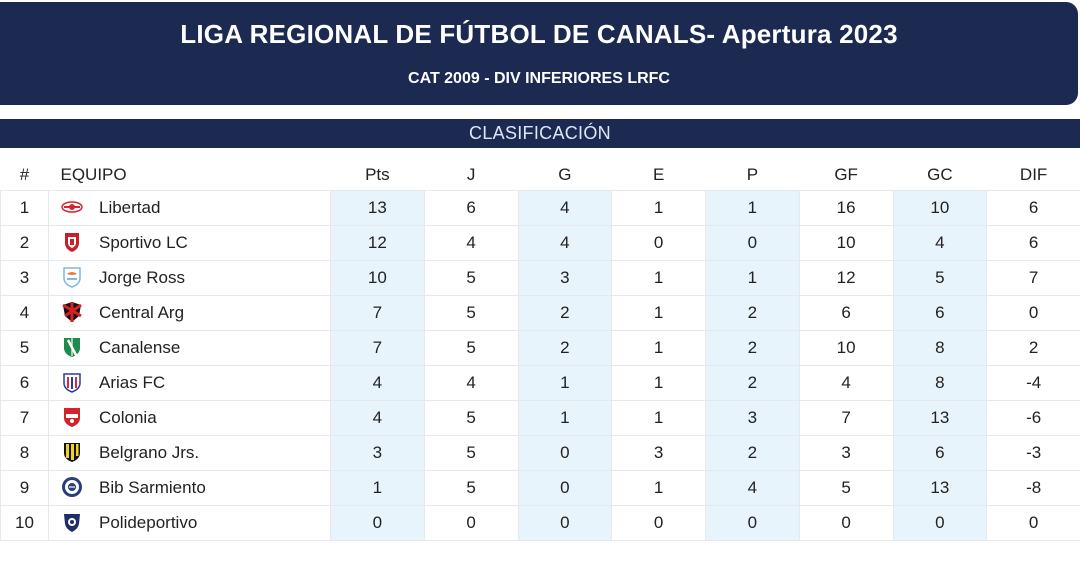 The image size is (1080, 571). I want to click on col-header-pts: Pts, so click(377, 174).